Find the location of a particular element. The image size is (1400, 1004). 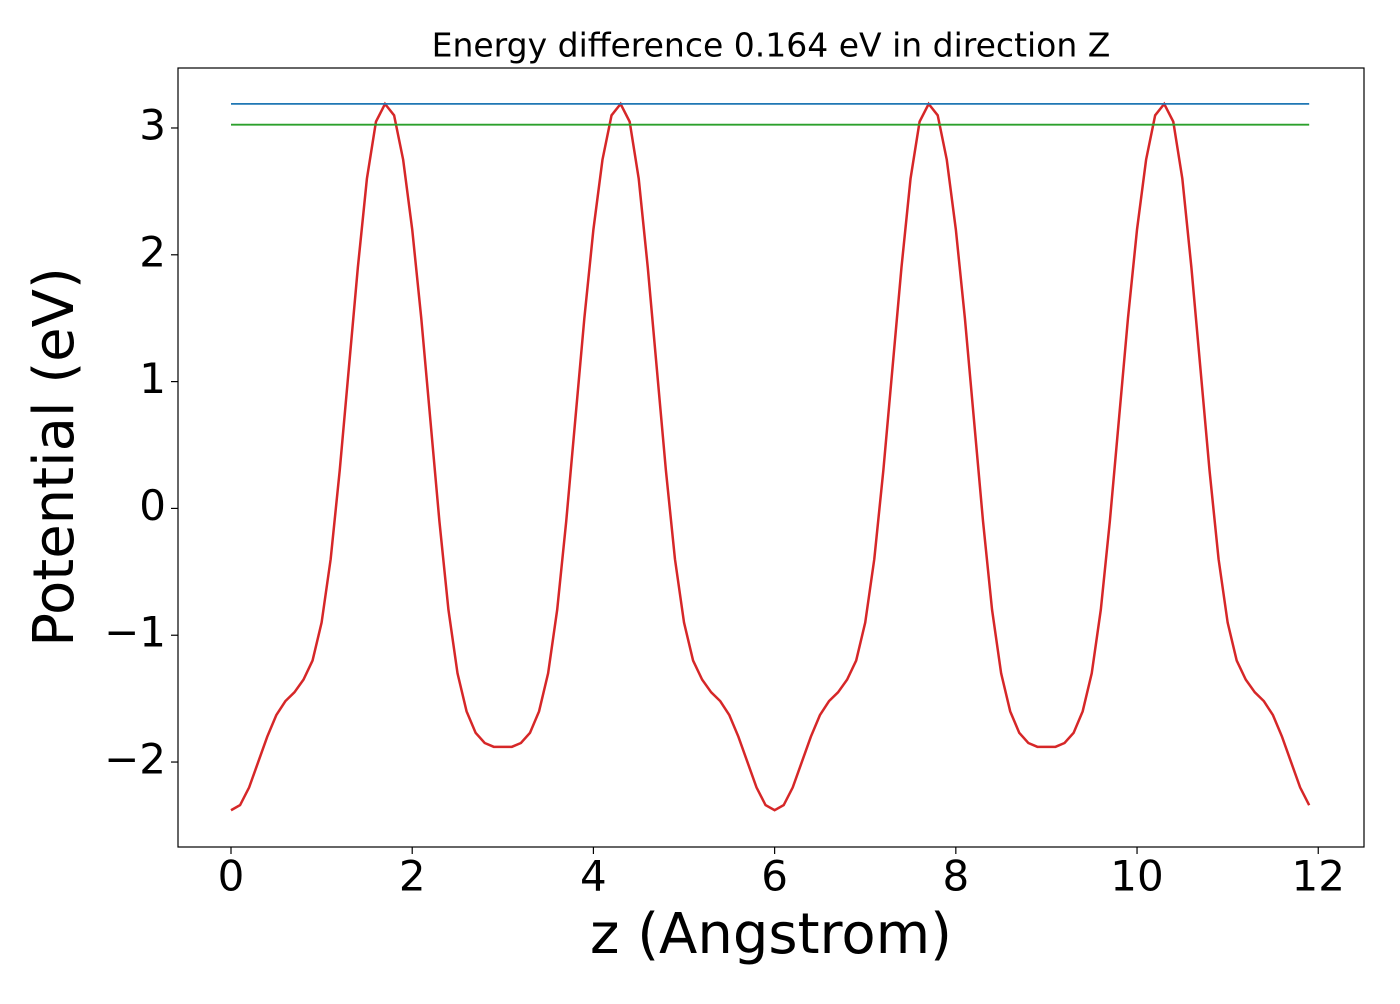

x-tick-label: 10 is located at coordinates (1136, 876).